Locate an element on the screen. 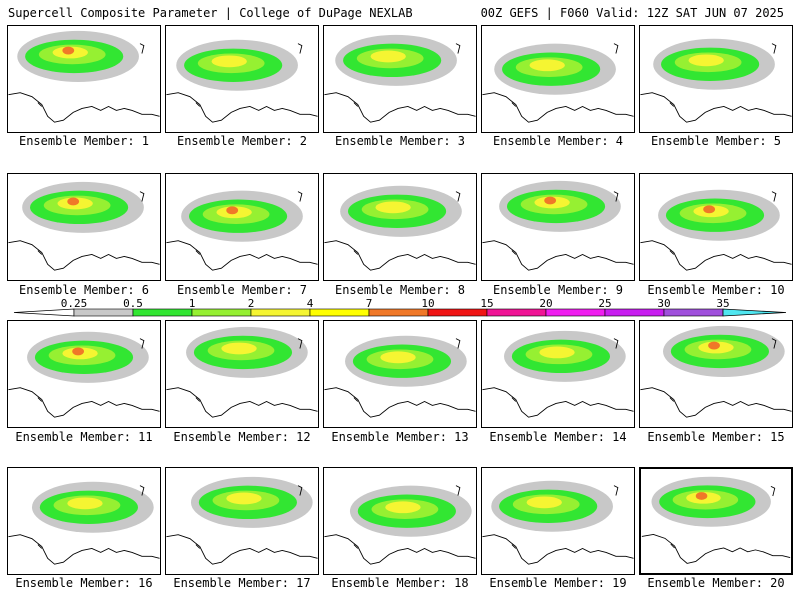  ensemble-member-caption: Ensemble Member: 20 is located at coordinates (716, 583).